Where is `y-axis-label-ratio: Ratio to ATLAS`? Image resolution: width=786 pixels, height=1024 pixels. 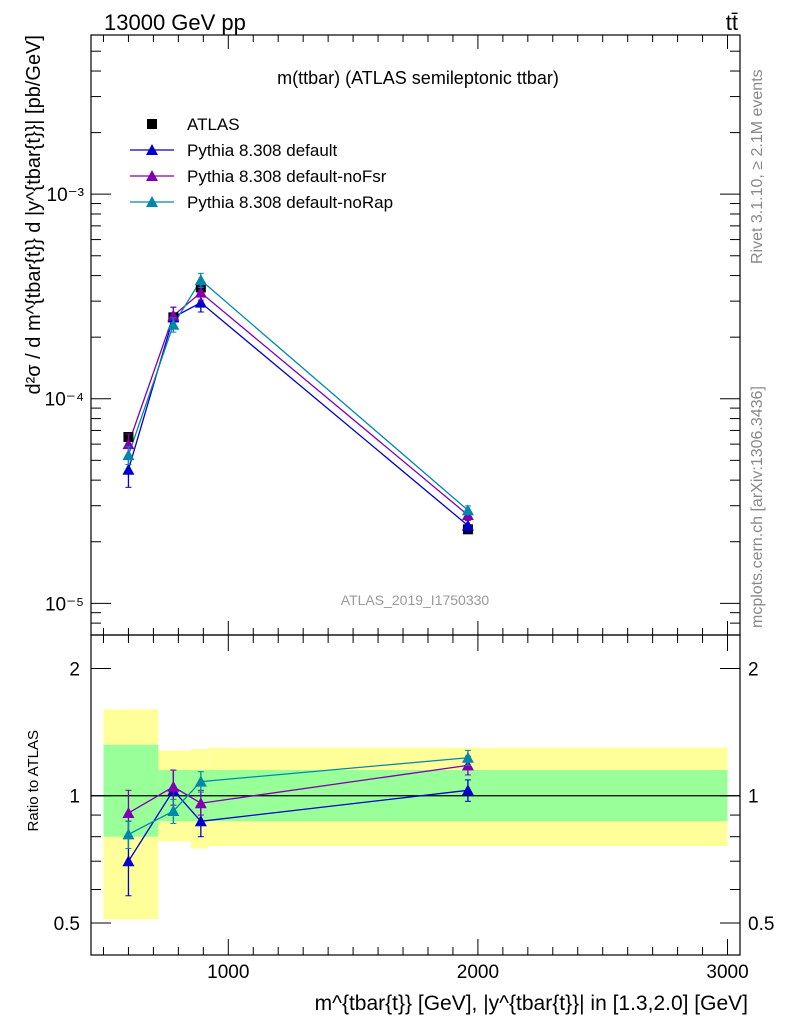 y-axis-label-ratio: Ratio to ATLAS is located at coordinates (33, 780).